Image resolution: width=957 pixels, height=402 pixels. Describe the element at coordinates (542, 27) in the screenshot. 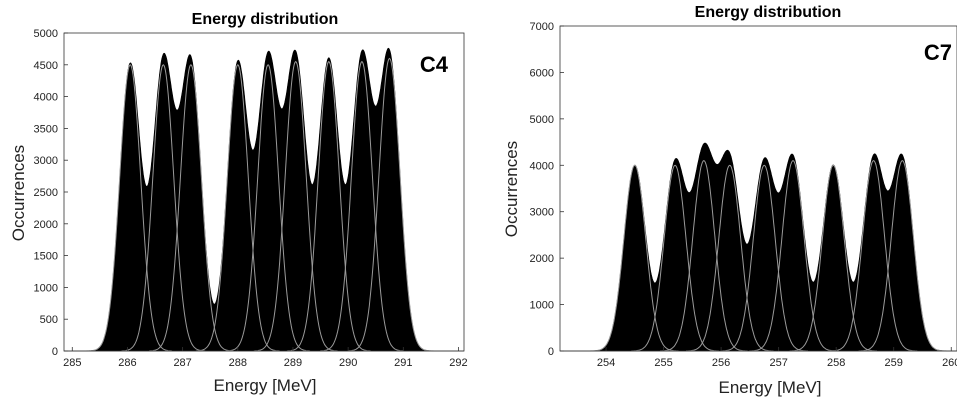

I see `y-tick-label: 7000` at that location.